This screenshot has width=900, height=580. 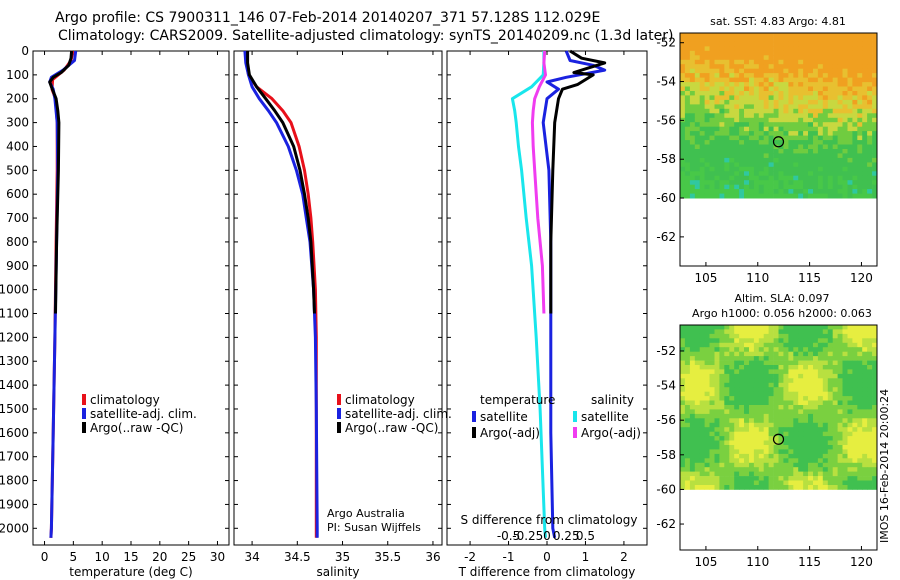 I want to click on x-tick-label: -2, so click(x=470, y=557).